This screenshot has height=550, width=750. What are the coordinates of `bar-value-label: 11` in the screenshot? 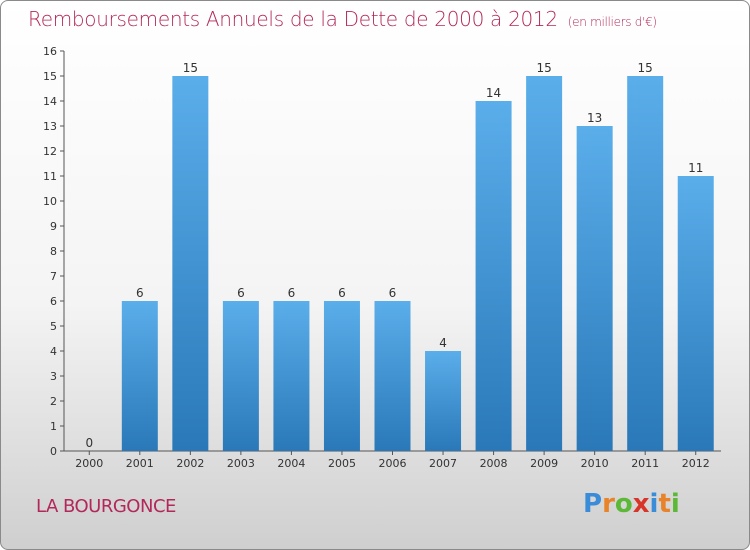 It's located at (695, 168).